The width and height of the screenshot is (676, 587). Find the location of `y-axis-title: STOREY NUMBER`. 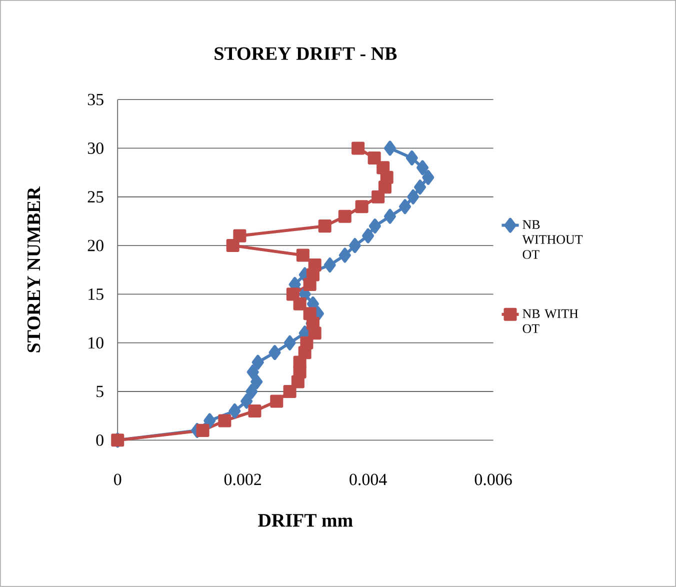

y-axis-title: STOREY NUMBER is located at coordinates (33, 269).